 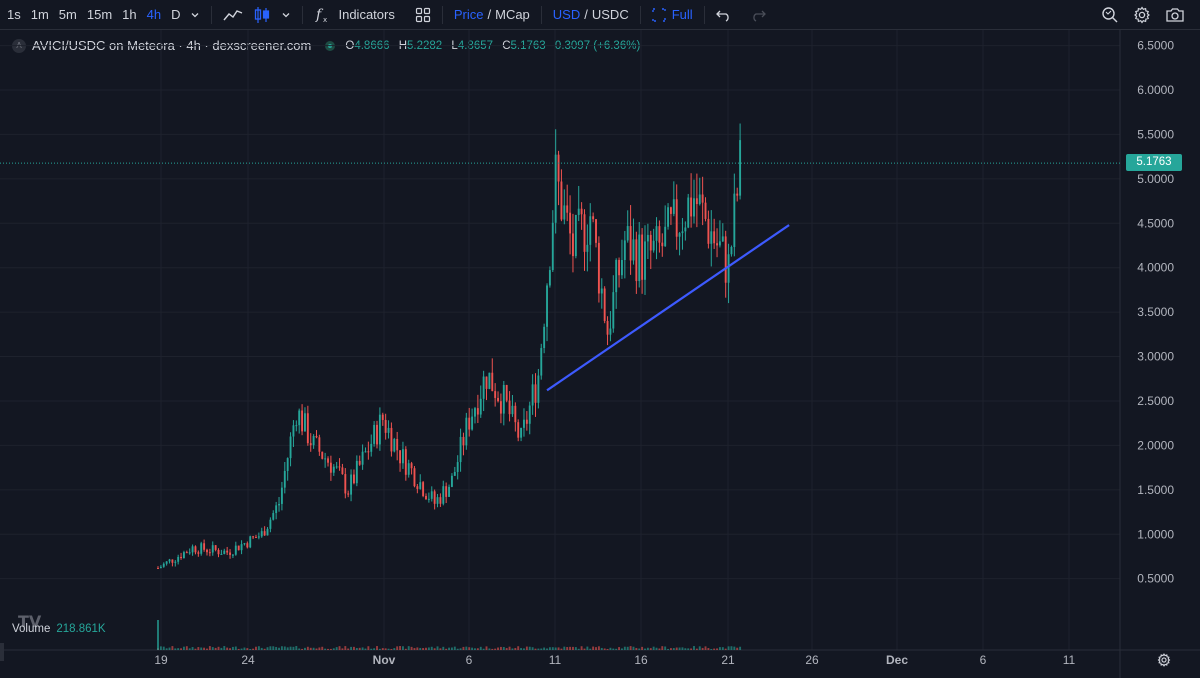 I want to click on candle-chart-button, so click(x=262, y=15).